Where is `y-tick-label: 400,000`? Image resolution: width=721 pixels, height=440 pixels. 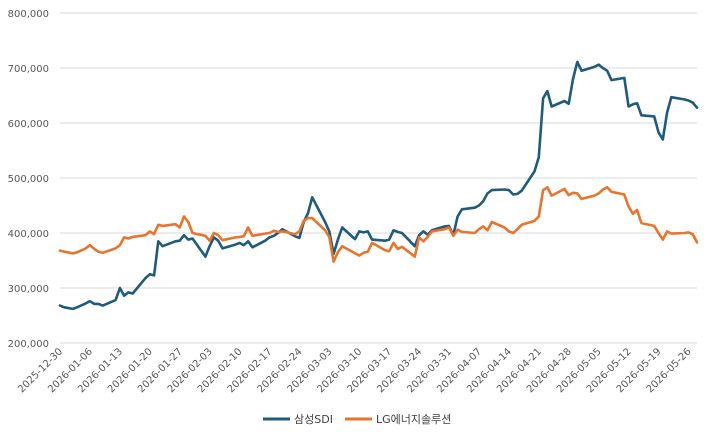 y-tick-label: 400,000 is located at coordinates (28, 234).